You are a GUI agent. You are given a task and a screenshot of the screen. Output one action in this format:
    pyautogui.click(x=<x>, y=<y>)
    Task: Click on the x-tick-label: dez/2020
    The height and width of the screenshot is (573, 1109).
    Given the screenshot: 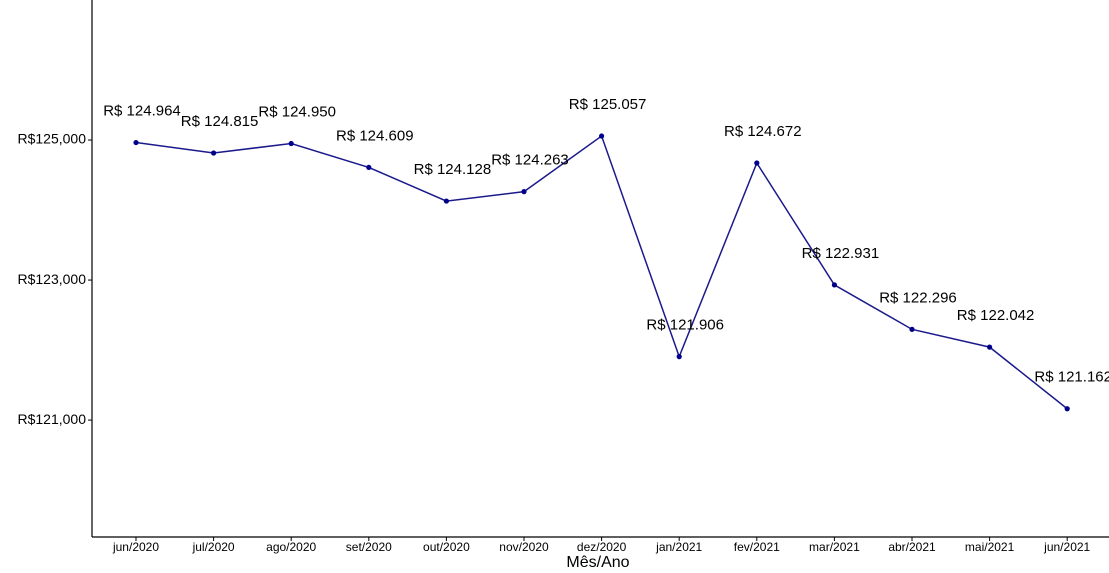 What is the action you would take?
    pyautogui.click(x=602, y=547)
    